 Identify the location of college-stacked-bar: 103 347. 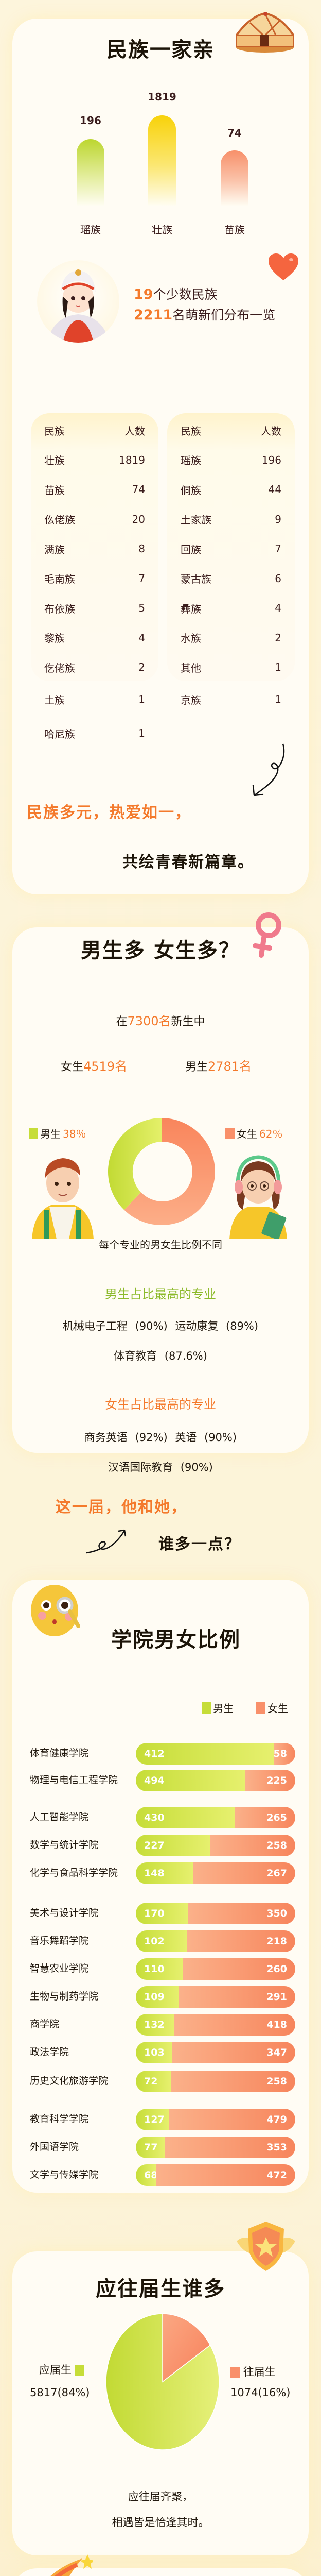
(215, 2052).